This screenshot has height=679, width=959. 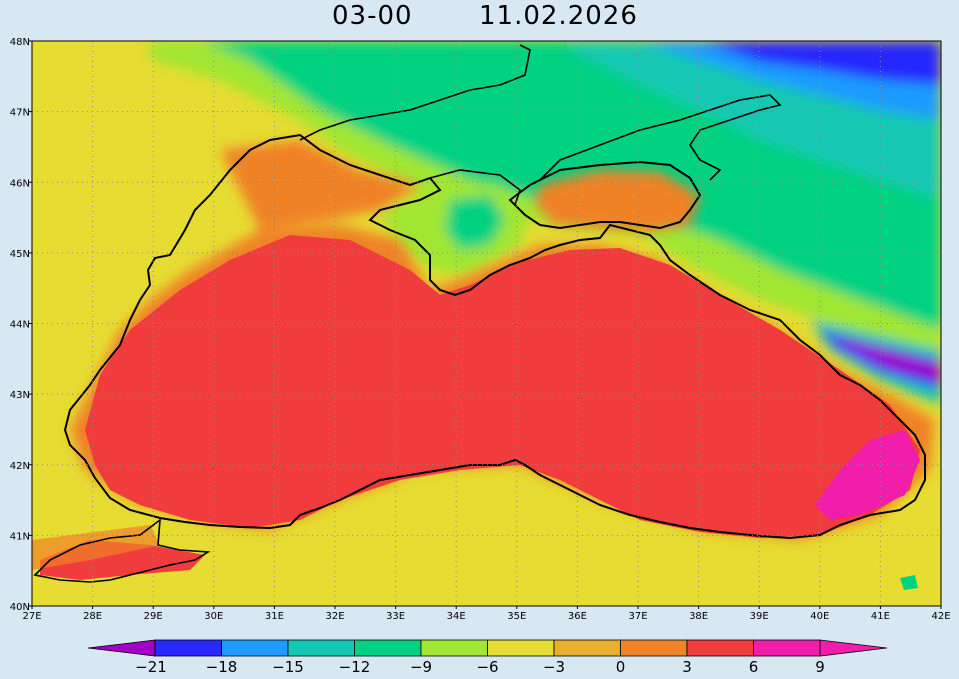 I want to click on lat-tick-label: 40N, so click(x=20, y=607).